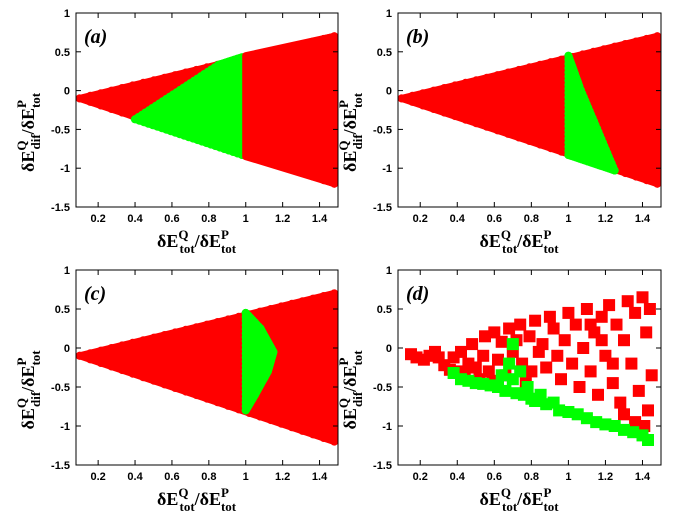 Image resolution: width=675 pixels, height=525 pixels. I want to click on x-tick-label-c: 1.4, so click(320, 477).